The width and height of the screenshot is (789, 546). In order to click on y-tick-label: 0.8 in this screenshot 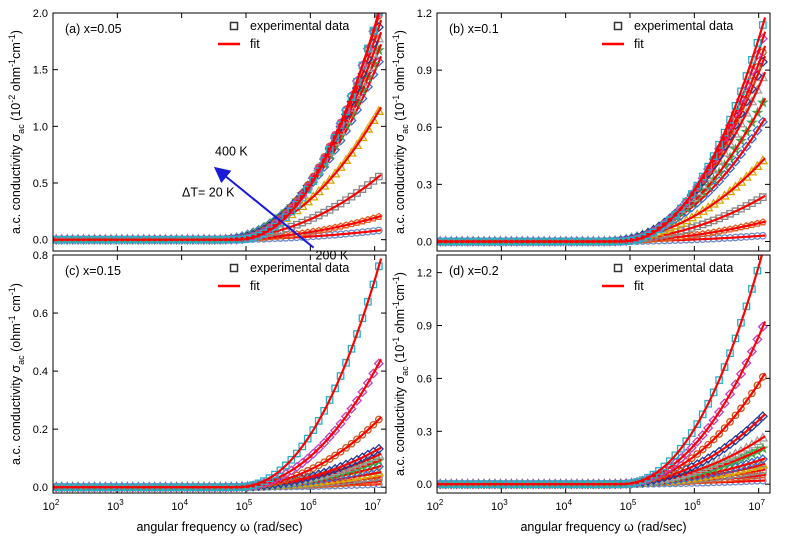, I will do `click(40, 256)`.